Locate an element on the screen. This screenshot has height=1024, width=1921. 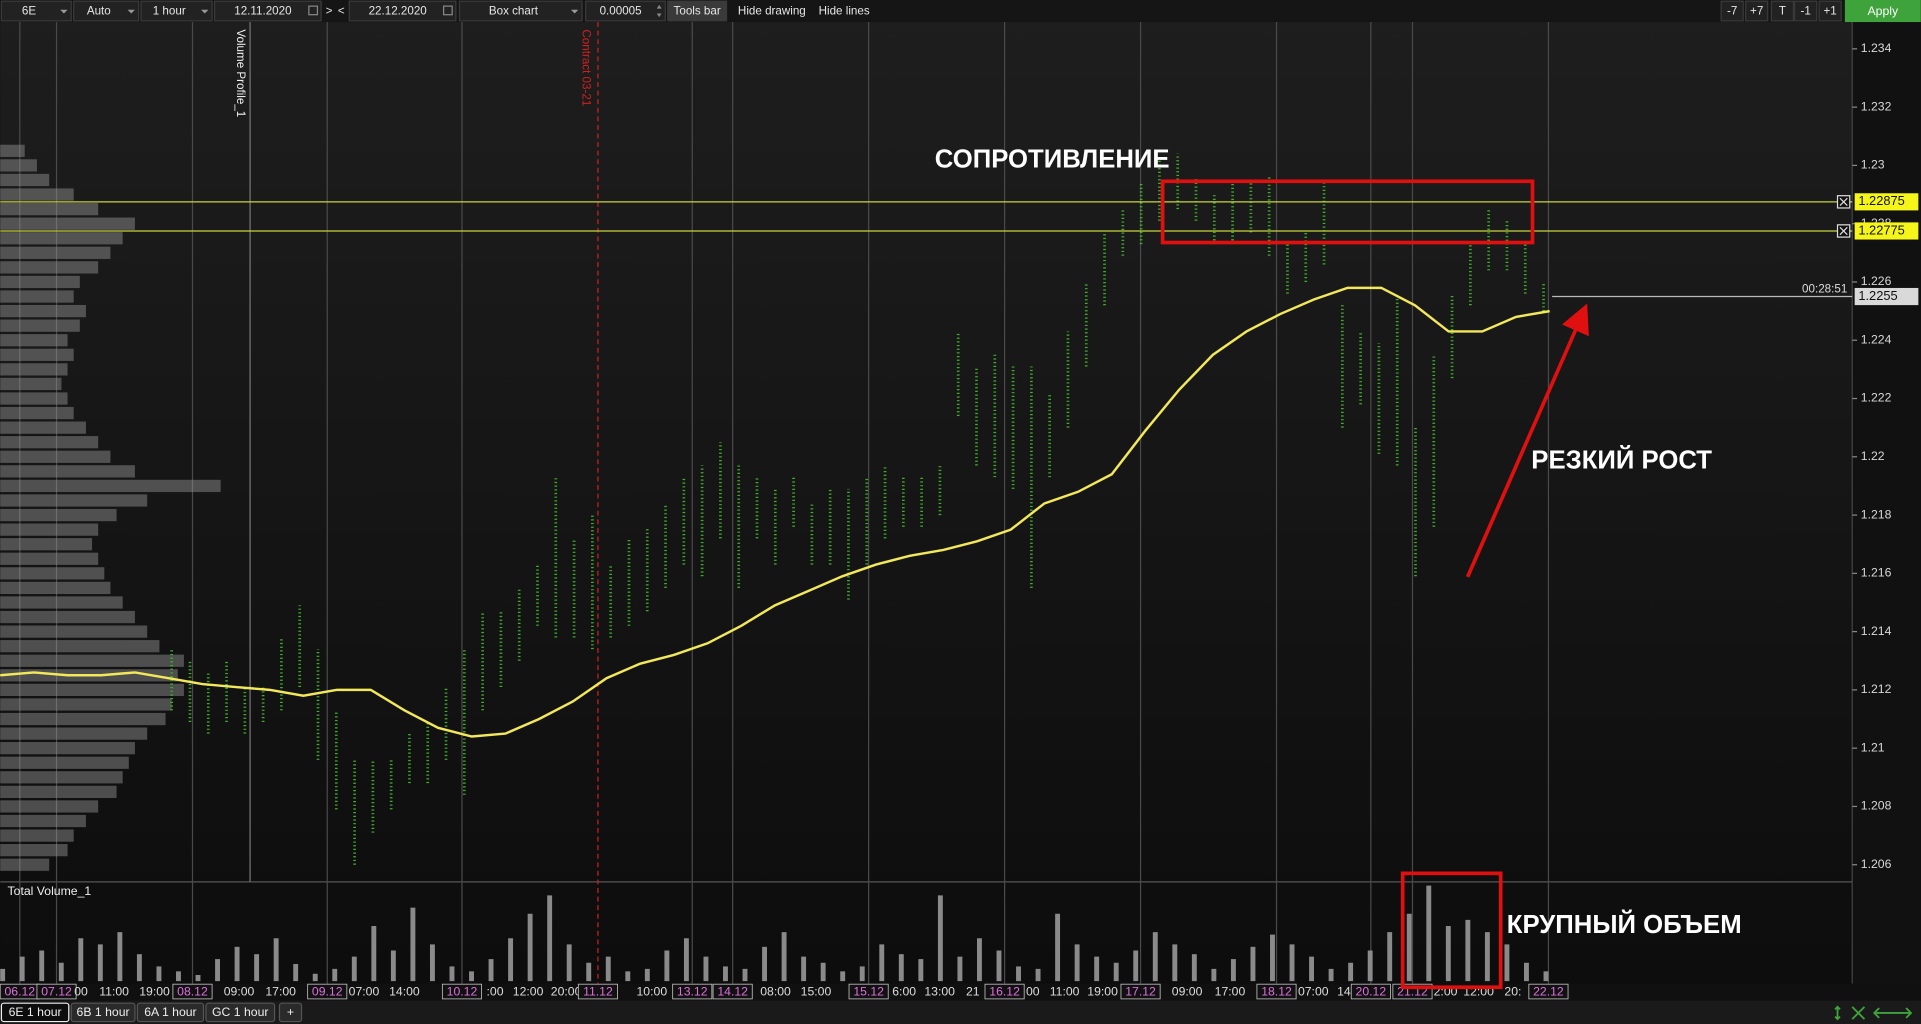
date-label: 17.12 is located at coordinates (1140, 991).